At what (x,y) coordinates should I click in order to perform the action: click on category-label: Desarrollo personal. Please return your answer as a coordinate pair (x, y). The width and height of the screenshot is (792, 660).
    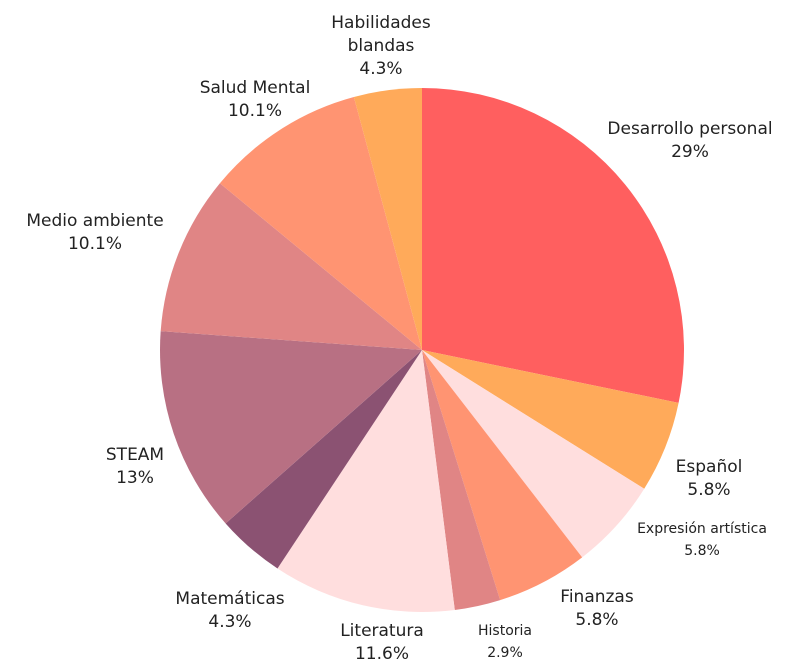
    Looking at the image, I should click on (690, 129).